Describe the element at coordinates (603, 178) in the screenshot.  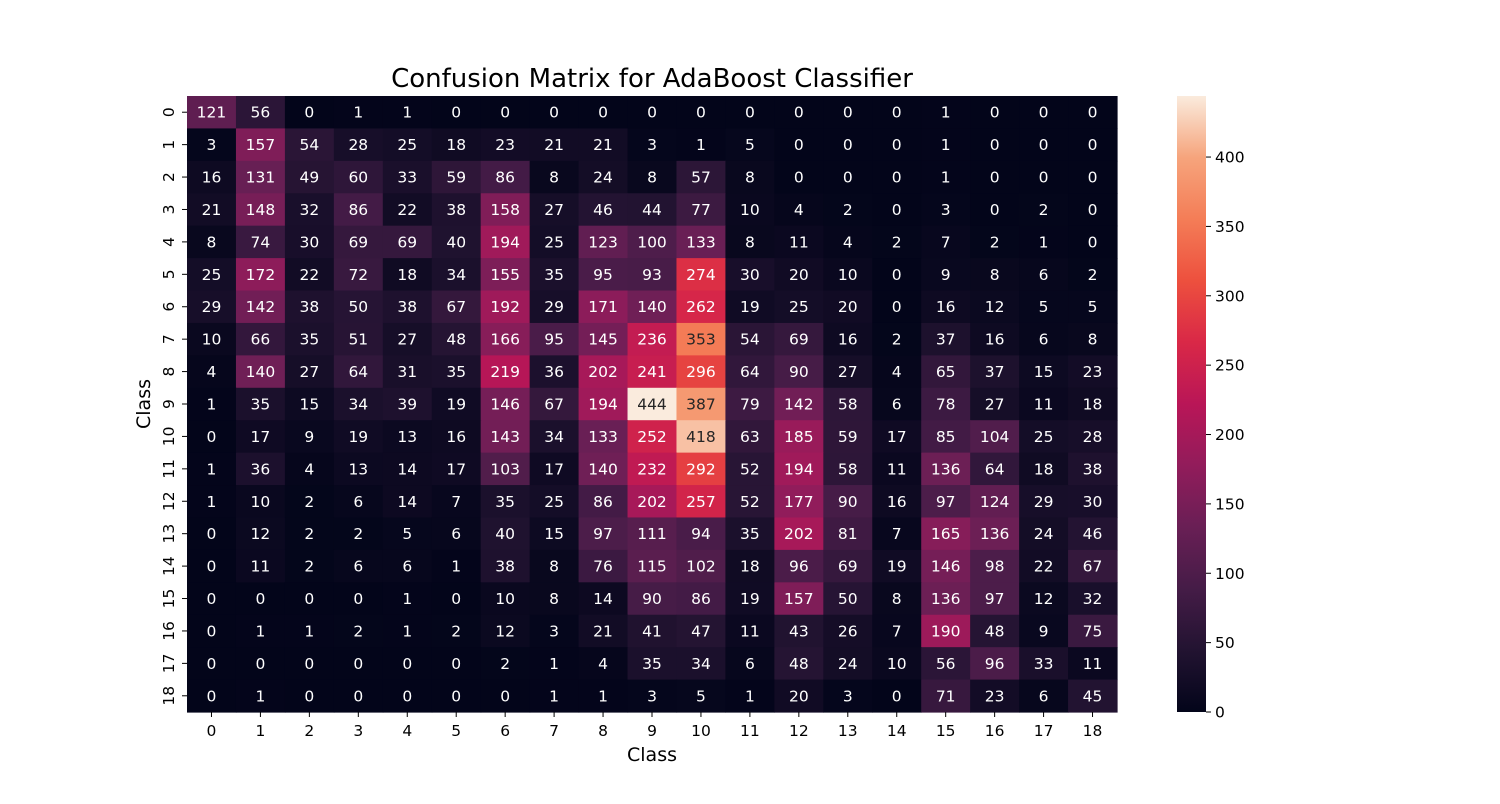
I see `cell-value-label: 24` at that location.